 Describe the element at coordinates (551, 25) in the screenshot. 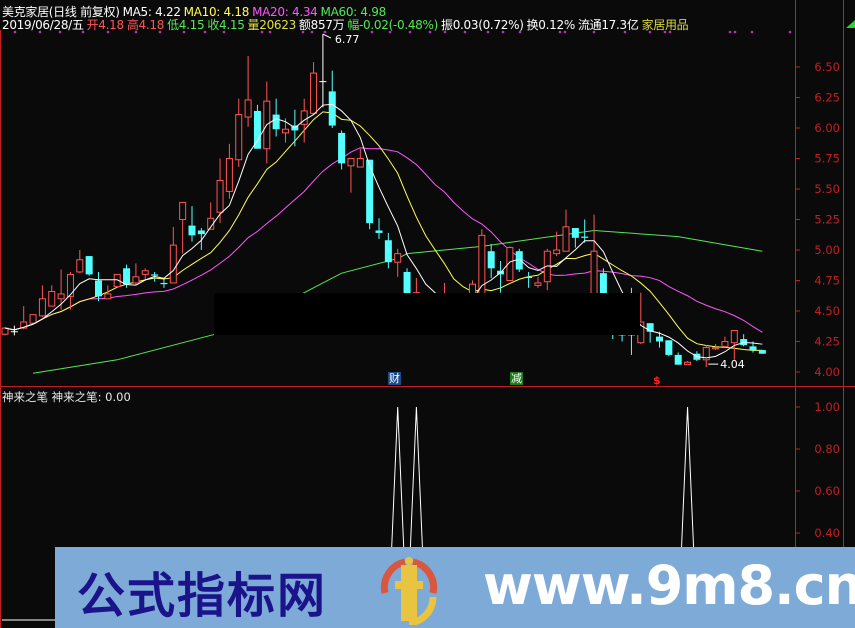

I see `quote-turnover: 换0.12%` at that location.